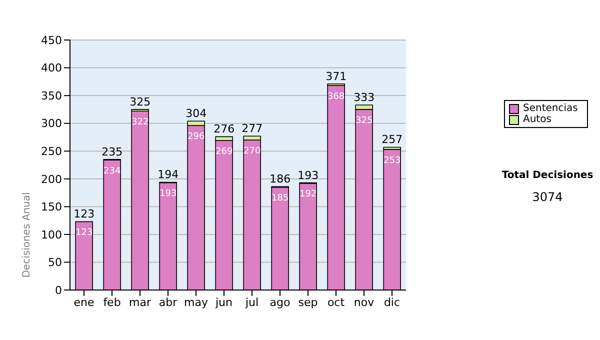 The image size is (600, 340). Describe the element at coordinates (55, 263) in the screenshot. I see `y-tick-label: 50` at that location.